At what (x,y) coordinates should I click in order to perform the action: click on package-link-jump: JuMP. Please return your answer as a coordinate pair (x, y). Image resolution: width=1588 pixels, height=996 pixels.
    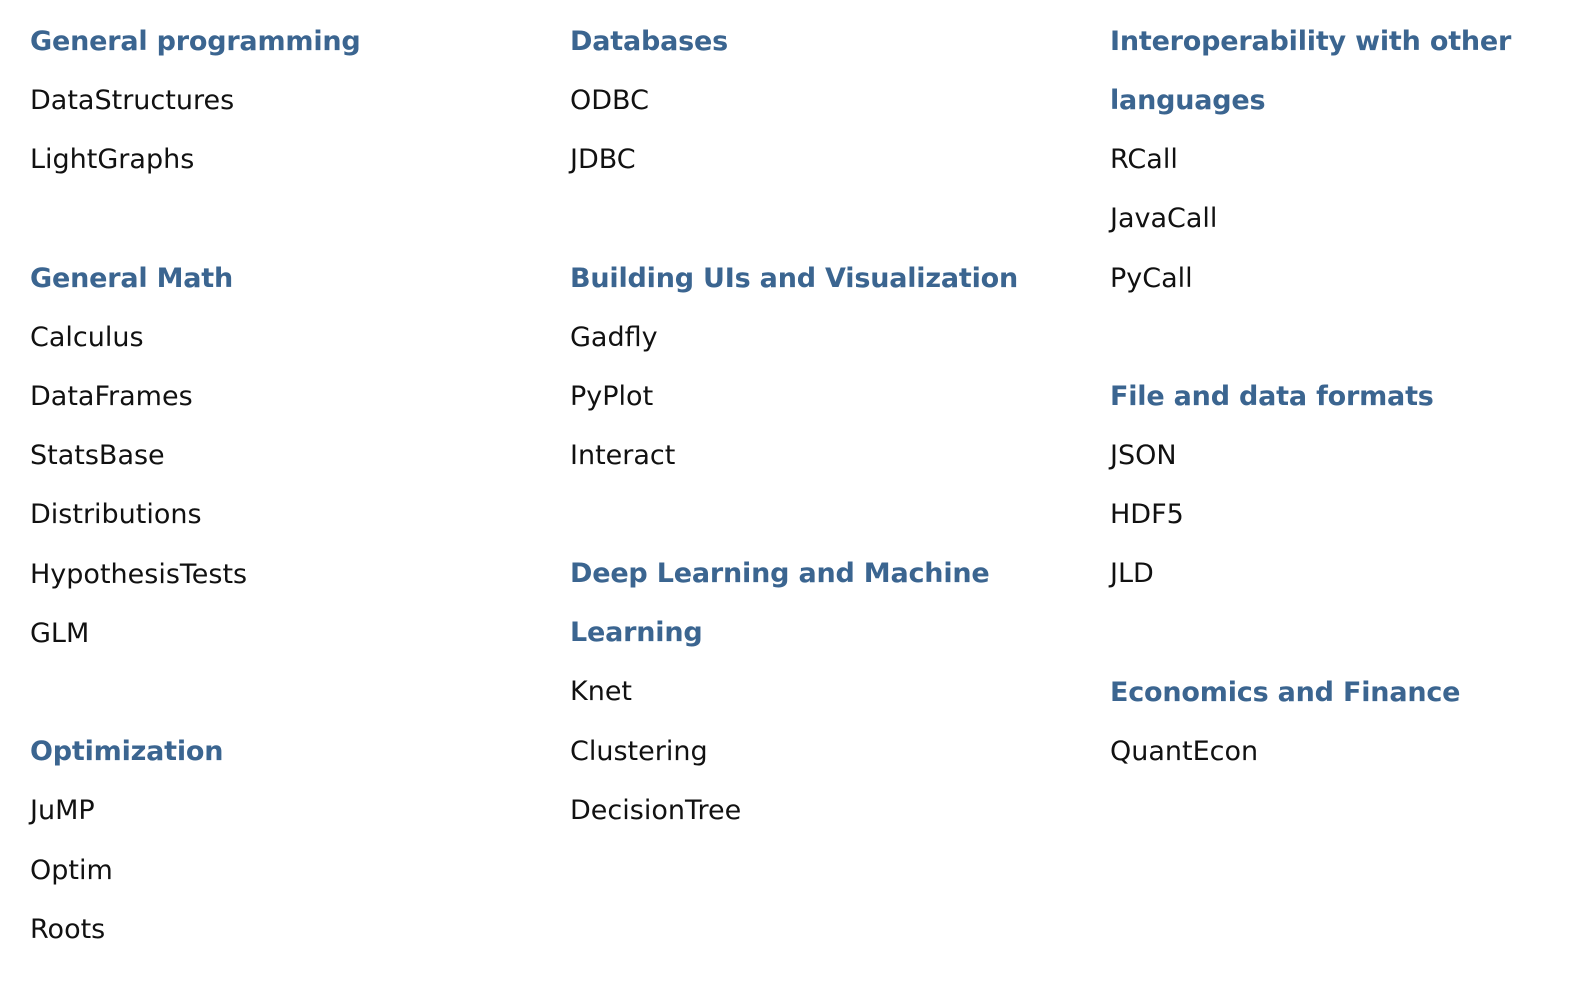
    Looking at the image, I should click on (62, 811).